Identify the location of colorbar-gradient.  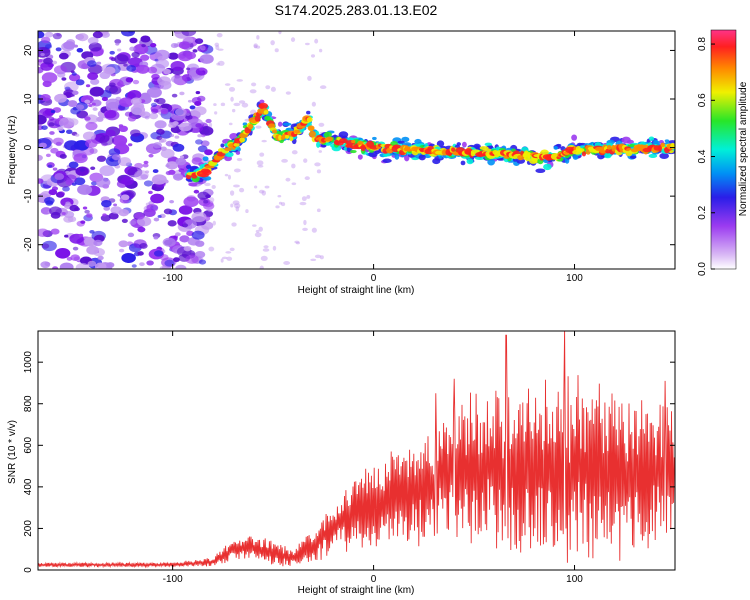
(723, 149).